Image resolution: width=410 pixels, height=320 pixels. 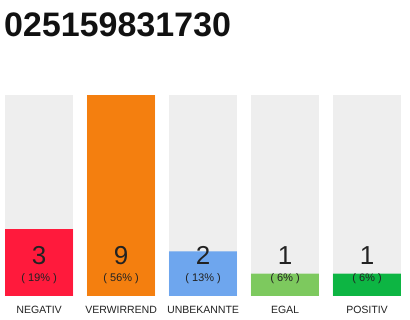 I want to click on annotation: ( 56% ), so click(x=121, y=278).